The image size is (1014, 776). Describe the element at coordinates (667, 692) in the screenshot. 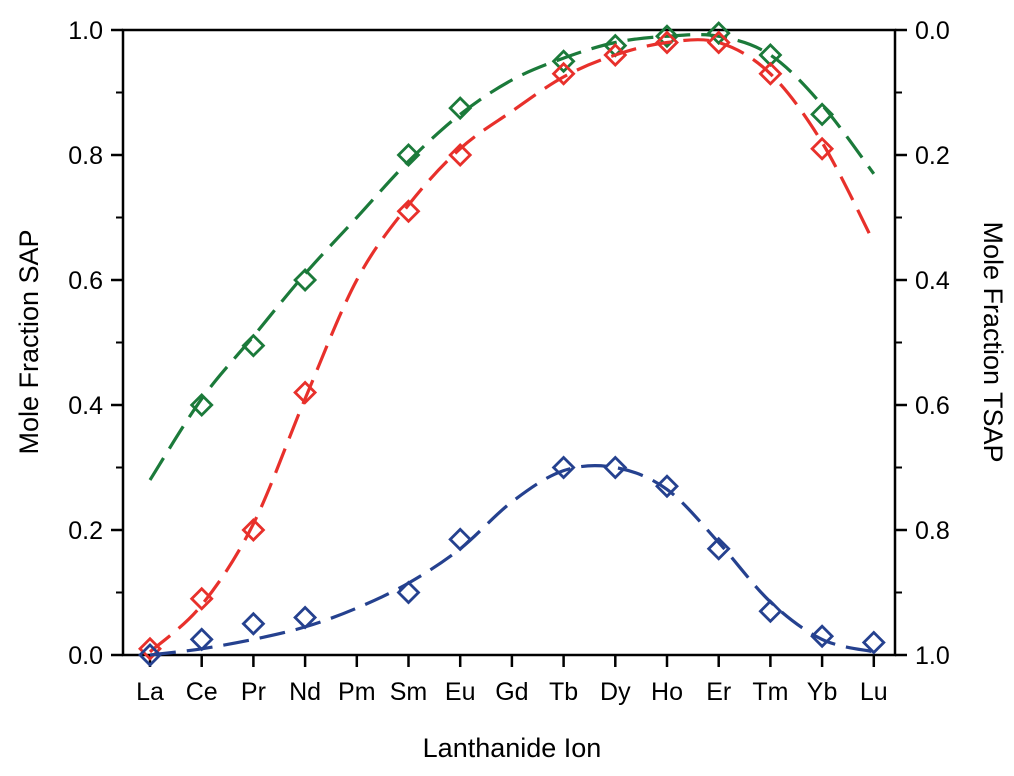

I see `x-tick-label: Ho` at that location.